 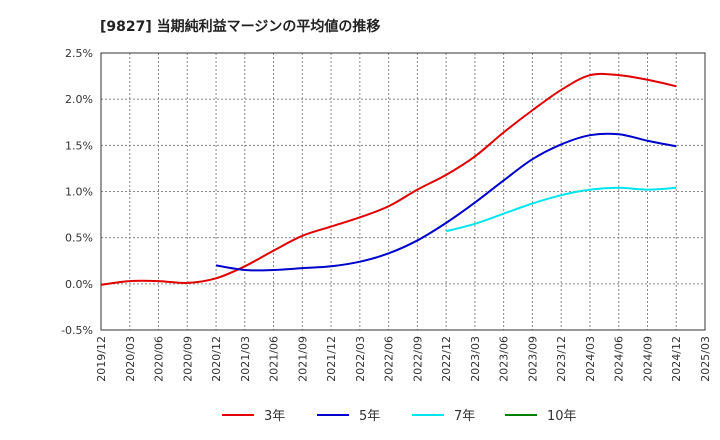 I want to click on x-tick-label: 2024/03, so click(x=590, y=359).